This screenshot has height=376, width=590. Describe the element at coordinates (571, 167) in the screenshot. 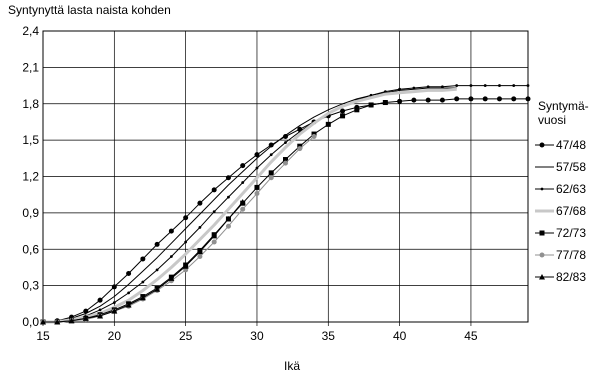

I see `legend-label: 57/58` at that location.